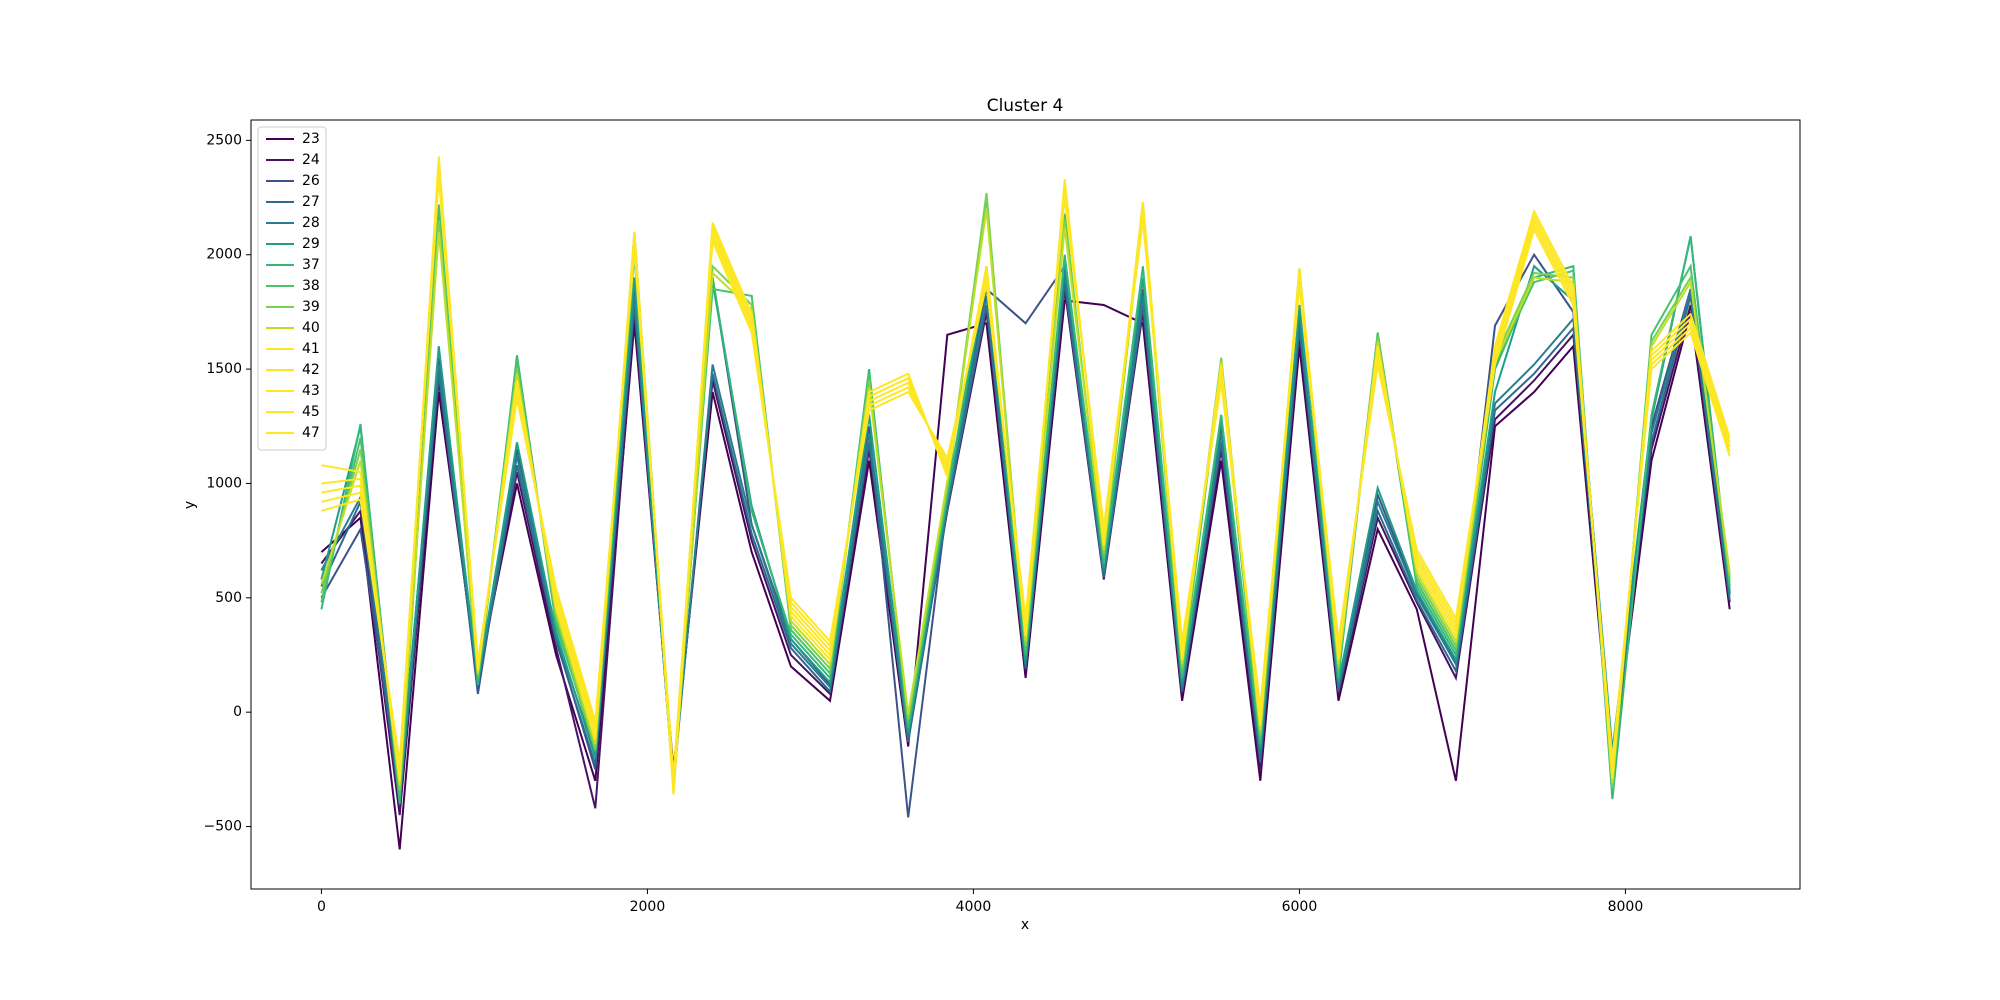  I want to click on x-tick-label: 2000, so click(648, 907).